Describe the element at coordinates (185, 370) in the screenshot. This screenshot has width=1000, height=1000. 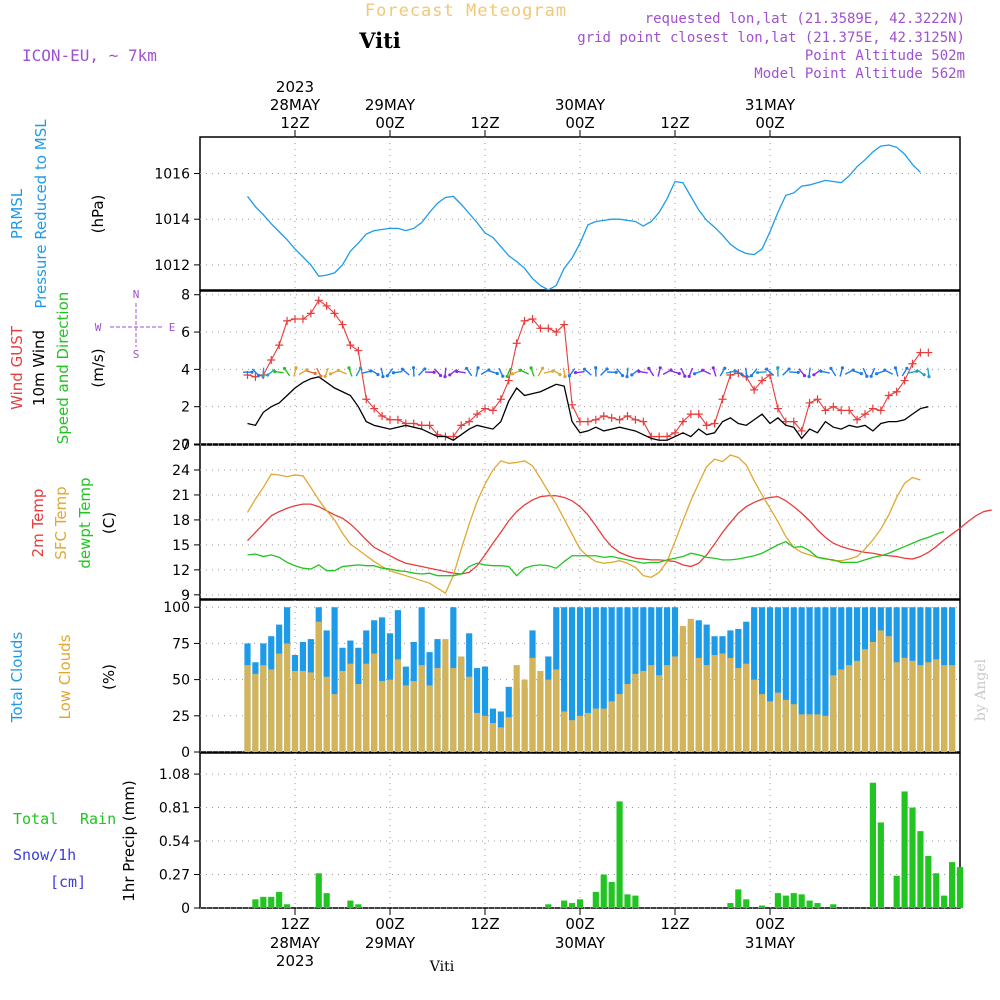
I see `wind-ytick-label: 4` at that location.